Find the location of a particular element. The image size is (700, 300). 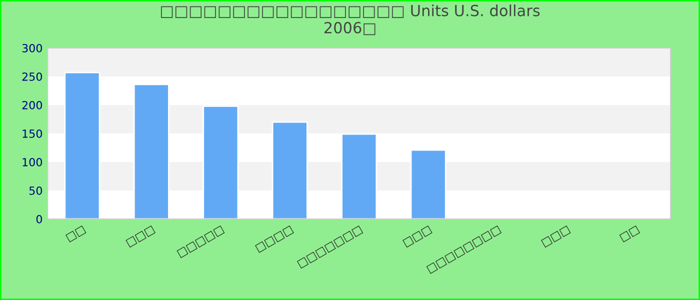

y-tick-label: 250 is located at coordinates (32, 76).